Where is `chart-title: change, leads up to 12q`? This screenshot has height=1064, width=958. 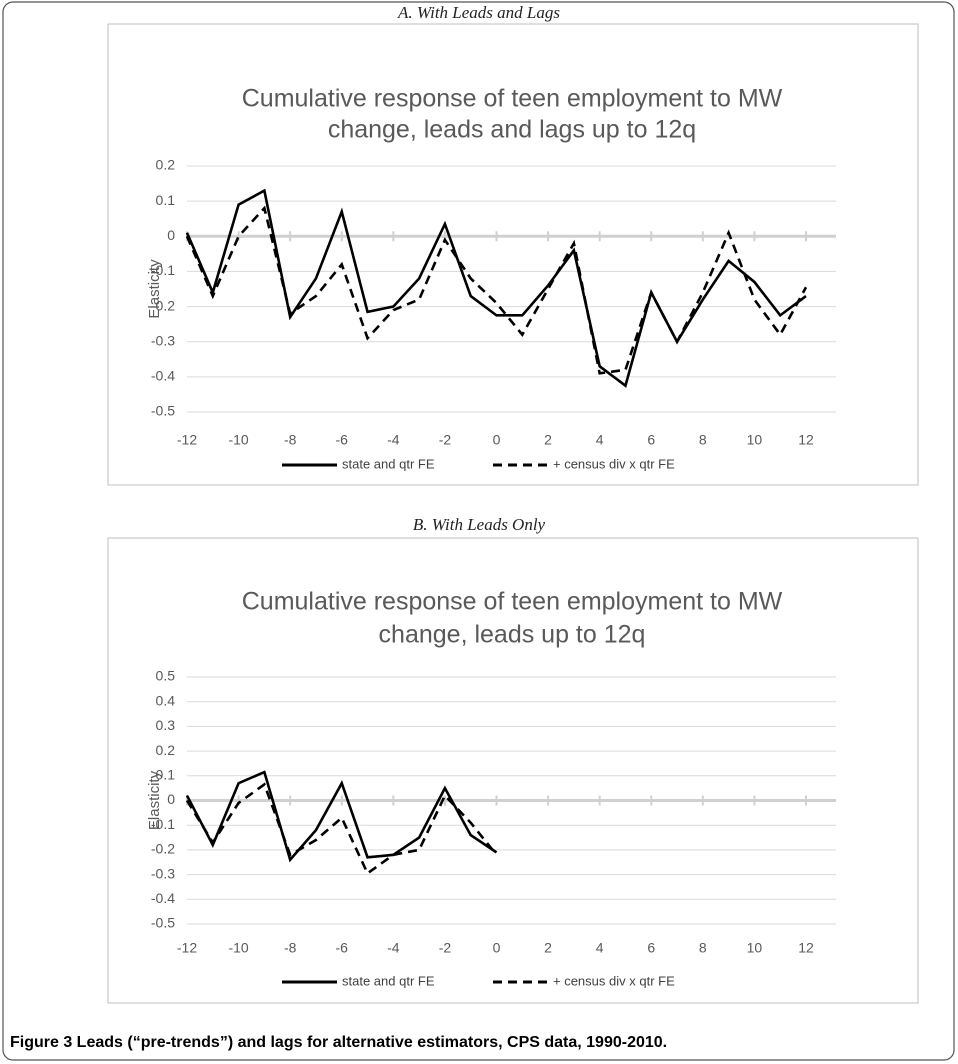 chart-title: change, leads up to 12q is located at coordinates (512, 635).